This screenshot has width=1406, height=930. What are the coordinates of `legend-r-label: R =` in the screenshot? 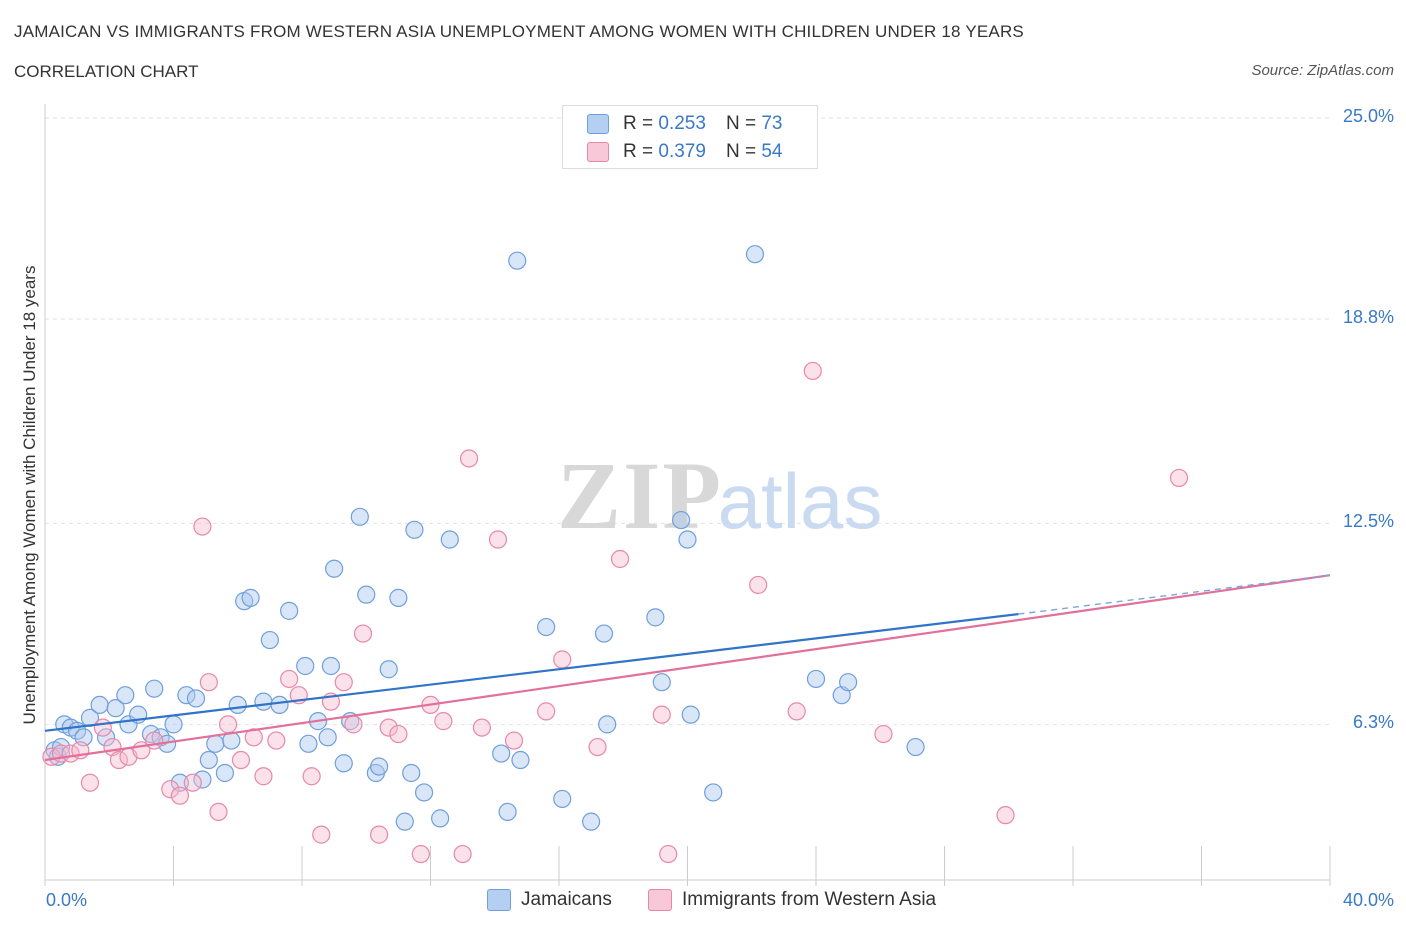 It's located at (638, 123).